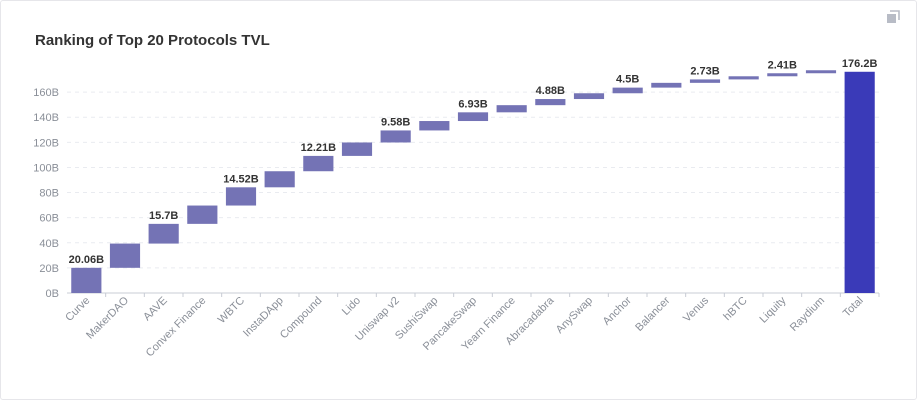 The image size is (917, 400). What do you see at coordinates (46, 168) in the screenshot?
I see `y-tick-label: 100B` at bounding box center [46, 168].